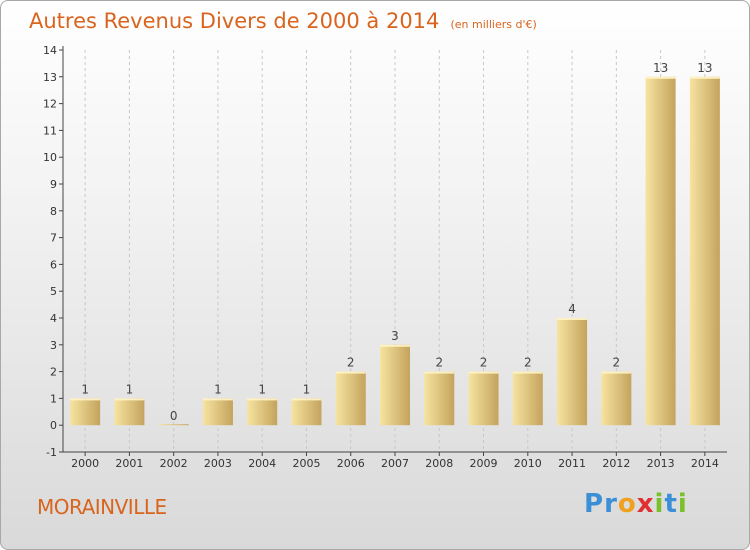 The width and height of the screenshot is (750, 550). What do you see at coordinates (705, 463) in the screenshot?
I see `x-tick-label: 2014` at bounding box center [705, 463].